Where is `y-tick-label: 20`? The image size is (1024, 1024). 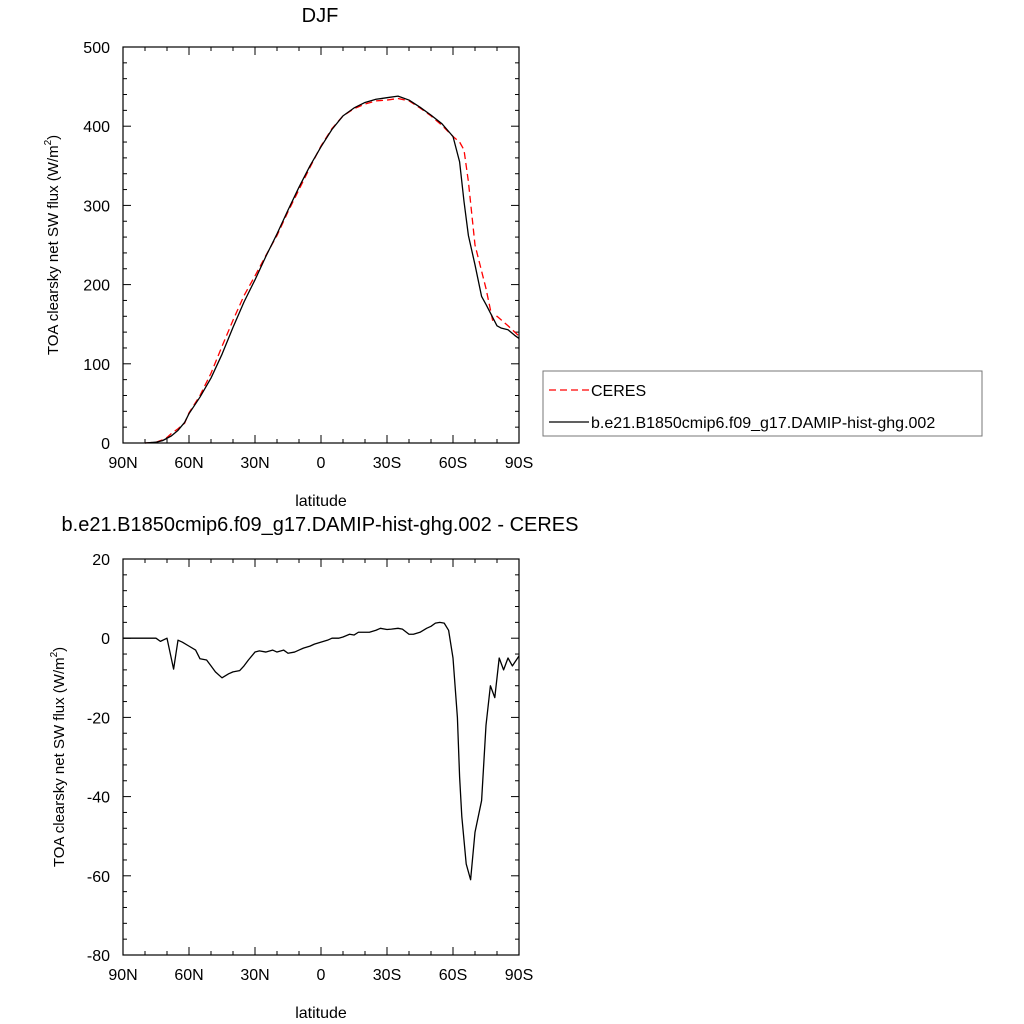
y-tick-label: 20 is located at coordinates (101, 560).